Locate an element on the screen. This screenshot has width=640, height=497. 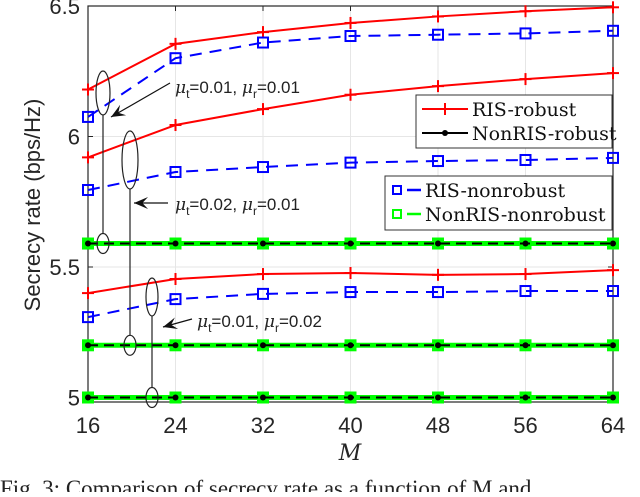
annotation-label: μt=0.02, μr=0.01 is located at coordinates (237, 206).